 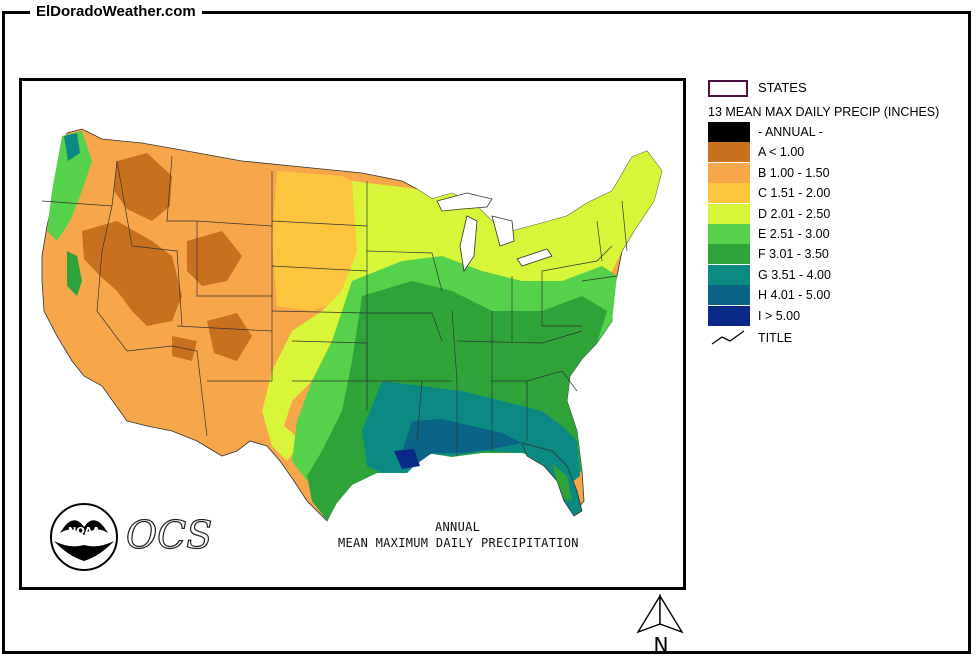 What do you see at coordinates (728, 337) in the screenshot?
I see `polyline-icon` at bounding box center [728, 337].